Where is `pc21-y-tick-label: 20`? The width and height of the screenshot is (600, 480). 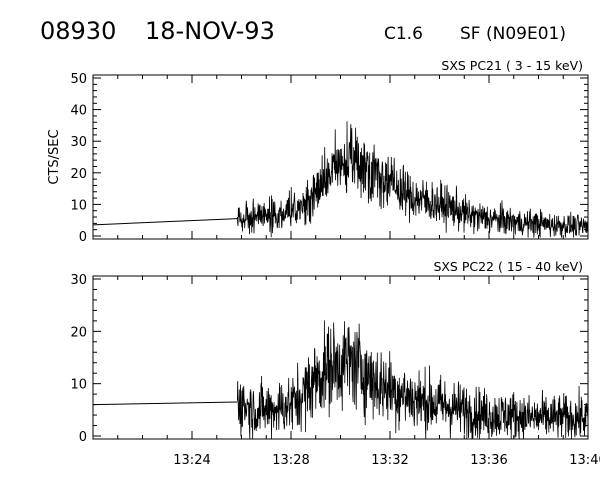 pc21-y-tick-label: 20 is located at coordinates (78, 174).